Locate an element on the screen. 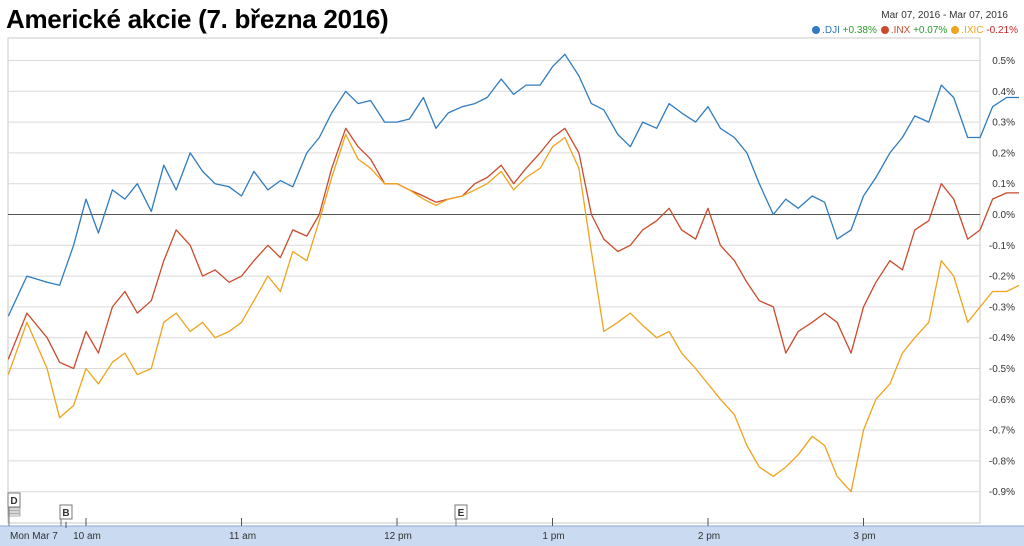 This screenshot has height=546, width=1024. event-marker-label: E is located at coordinates (461, 513).